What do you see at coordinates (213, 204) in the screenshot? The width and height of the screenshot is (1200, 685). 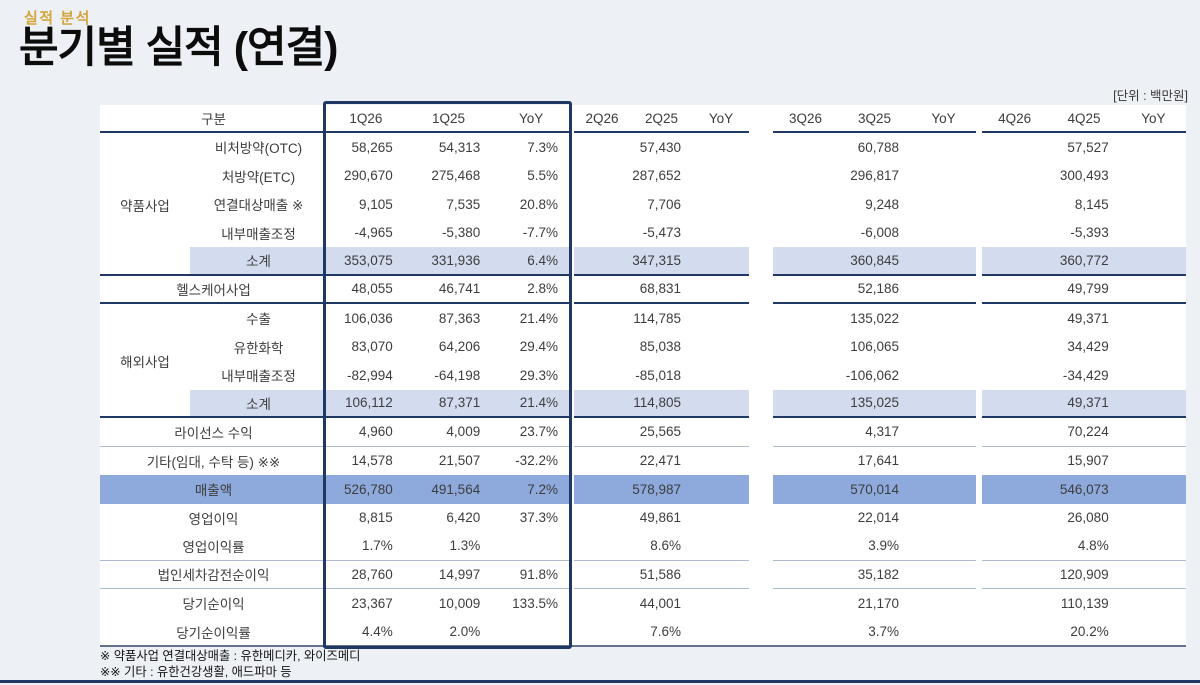 I see `table-row: 연결대상매출 ※` at bounding box center [213, 204].